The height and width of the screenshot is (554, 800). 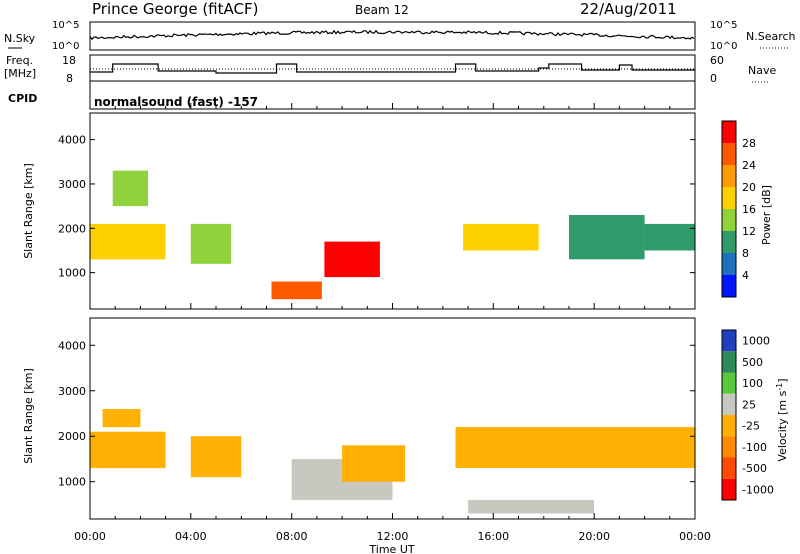 I want to click on velocity-ylabel: Slant Range [km], so click(x=28, y=416).